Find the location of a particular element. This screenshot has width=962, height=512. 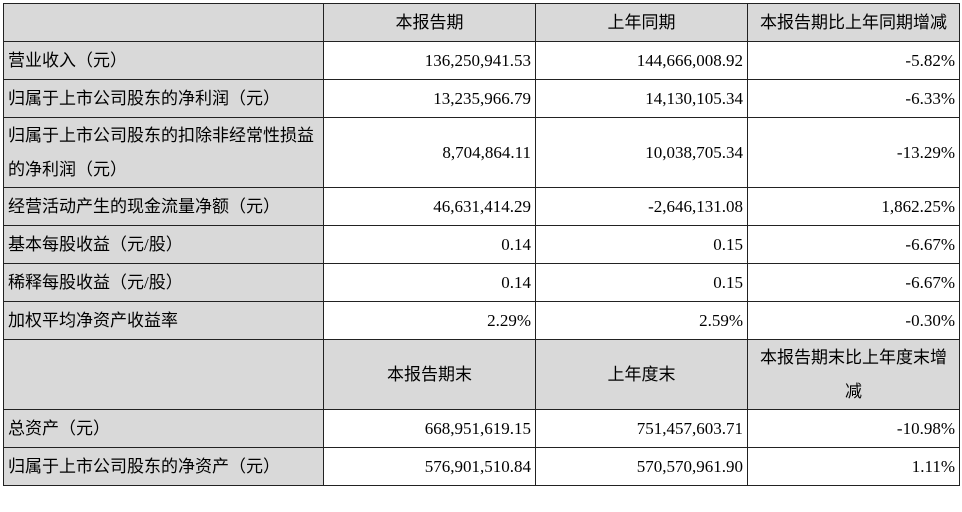

table-row: 稀释每股收益（元/股） 0.14 0.15 -6.67% is located at coordinates (481, 282).